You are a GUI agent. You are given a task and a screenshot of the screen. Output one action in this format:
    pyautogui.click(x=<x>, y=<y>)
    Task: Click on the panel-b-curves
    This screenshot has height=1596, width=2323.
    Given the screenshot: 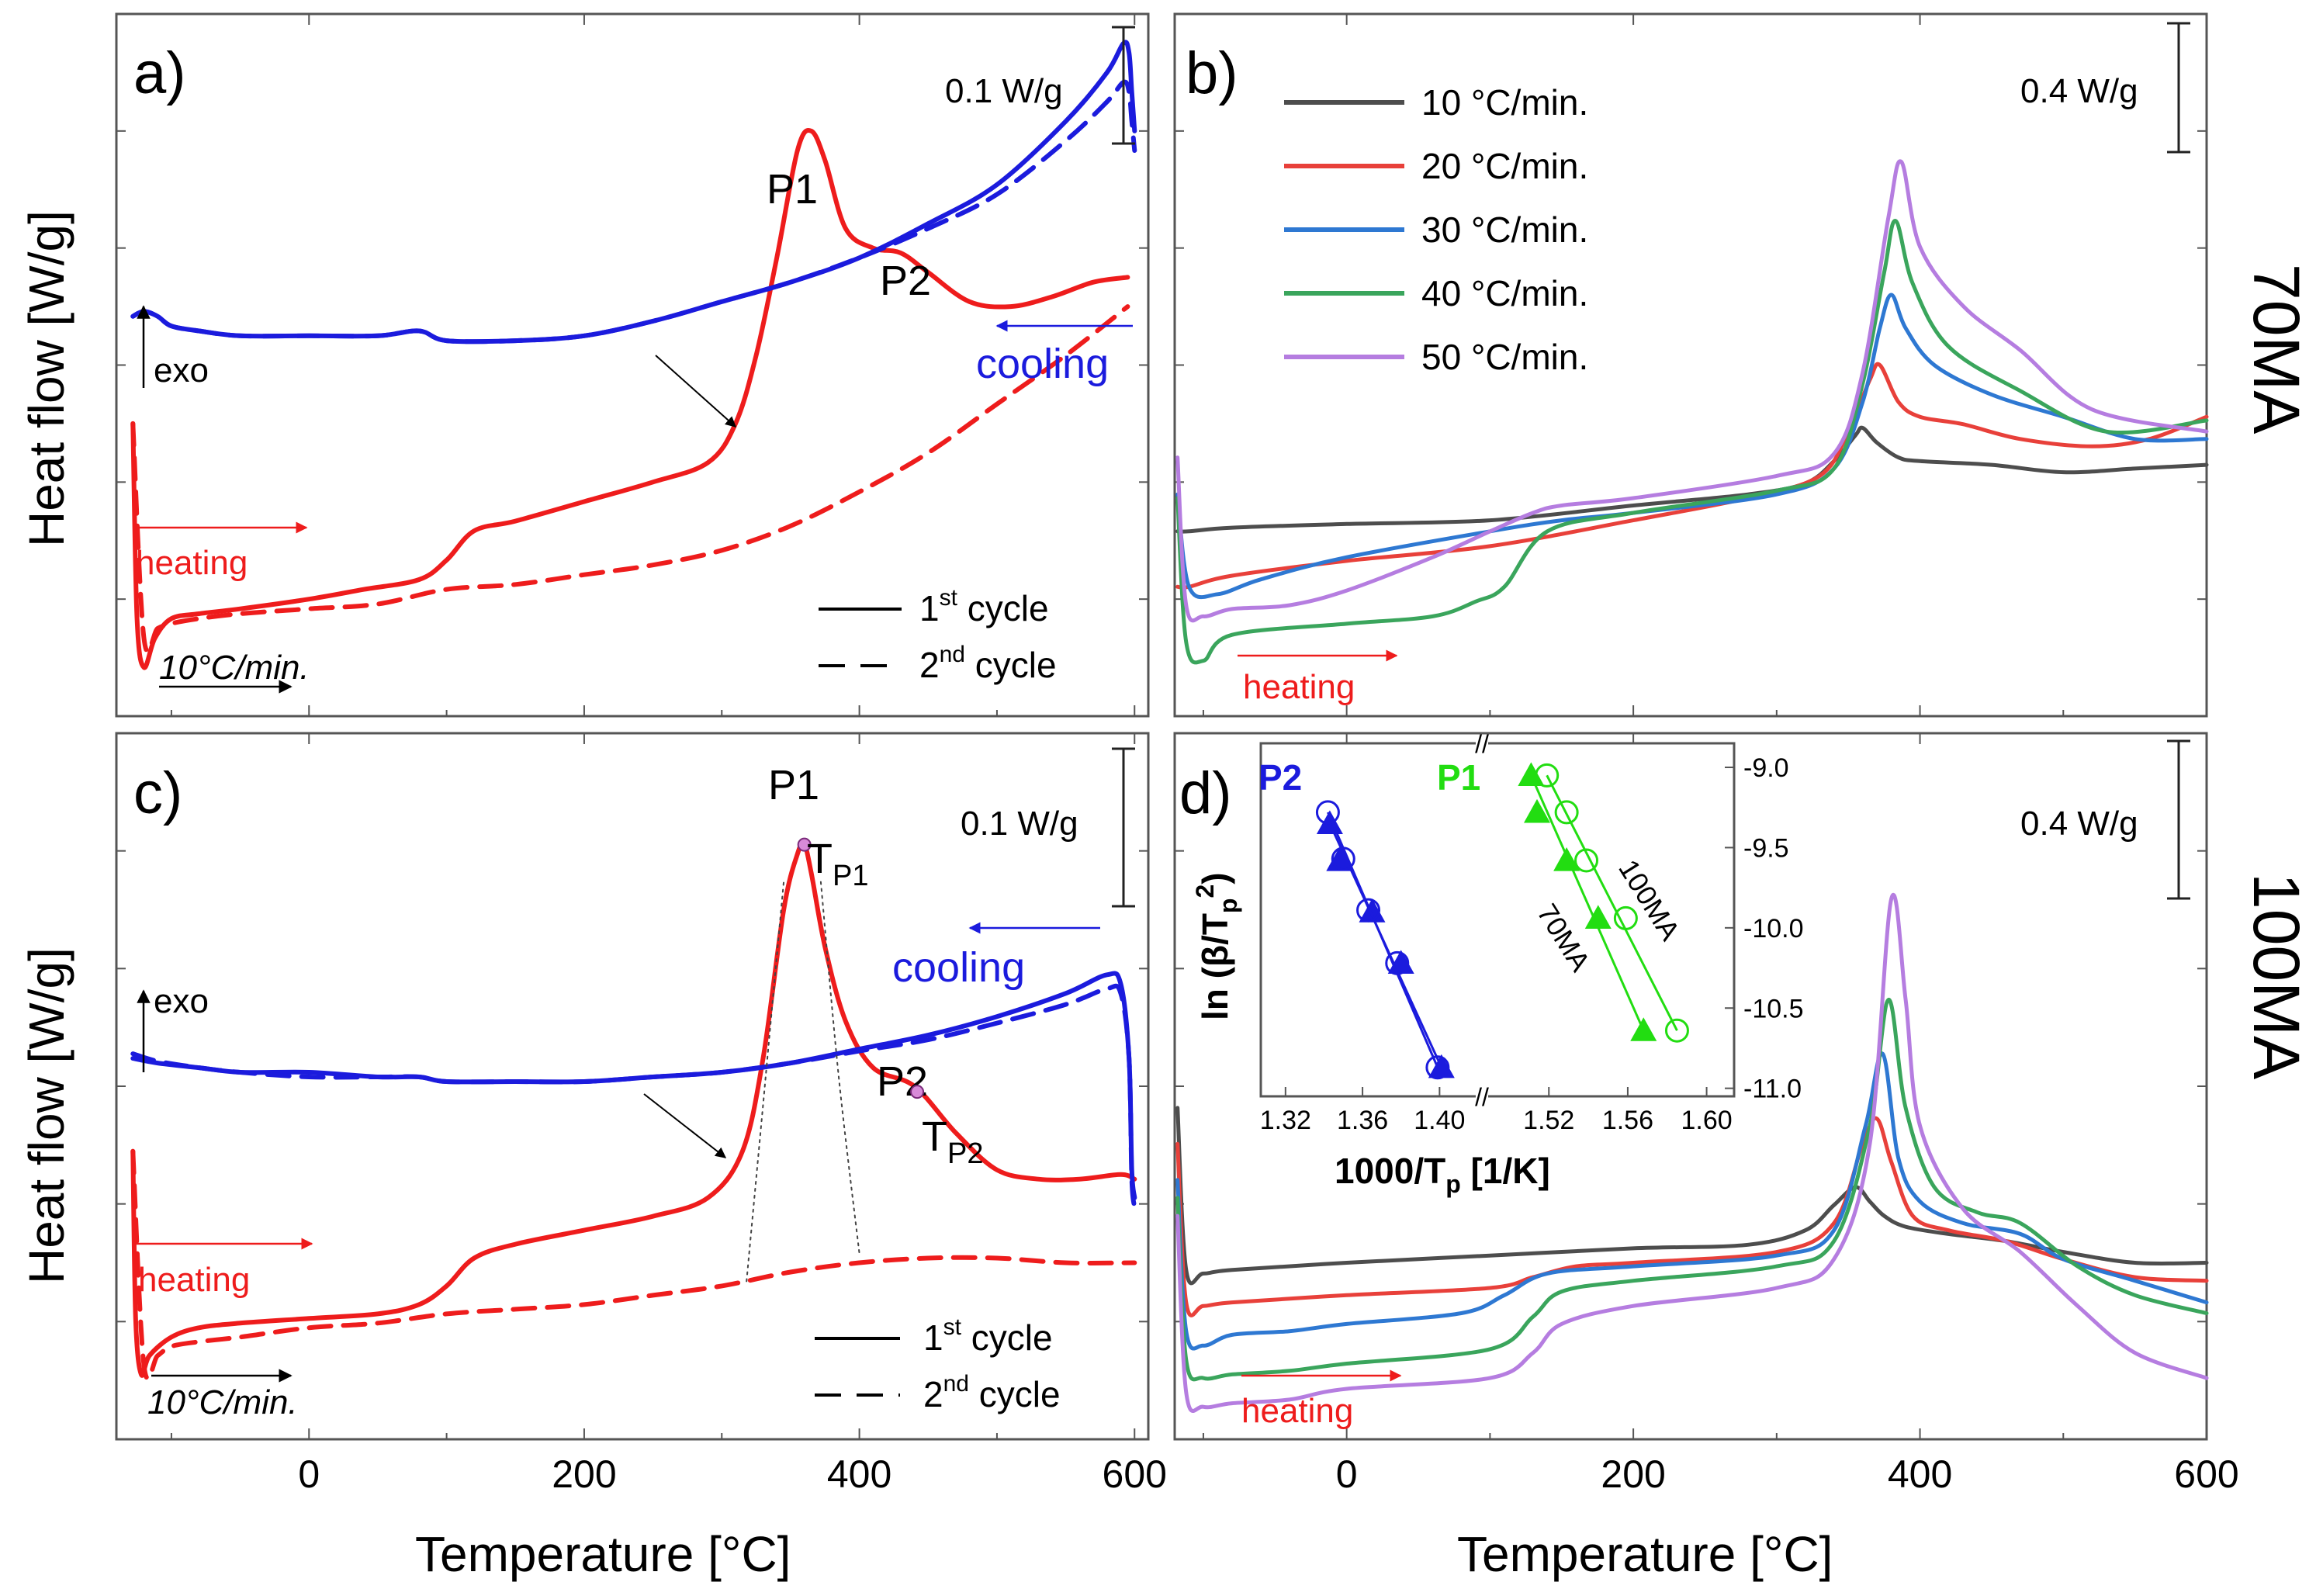 What is the action you would take?
    pyautogui.click(x=1692, y=412)
    